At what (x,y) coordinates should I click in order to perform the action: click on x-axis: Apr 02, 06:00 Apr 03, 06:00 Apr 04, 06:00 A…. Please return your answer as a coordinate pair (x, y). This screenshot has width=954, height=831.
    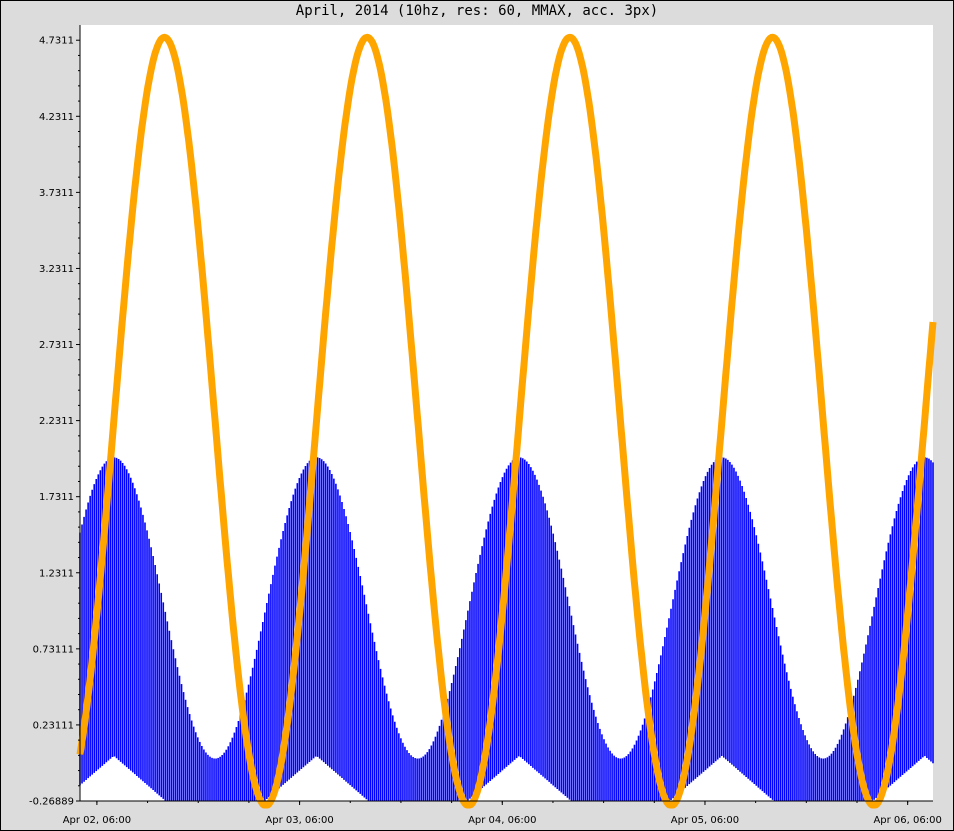
    Looking at the image, I should click on (502, 813).